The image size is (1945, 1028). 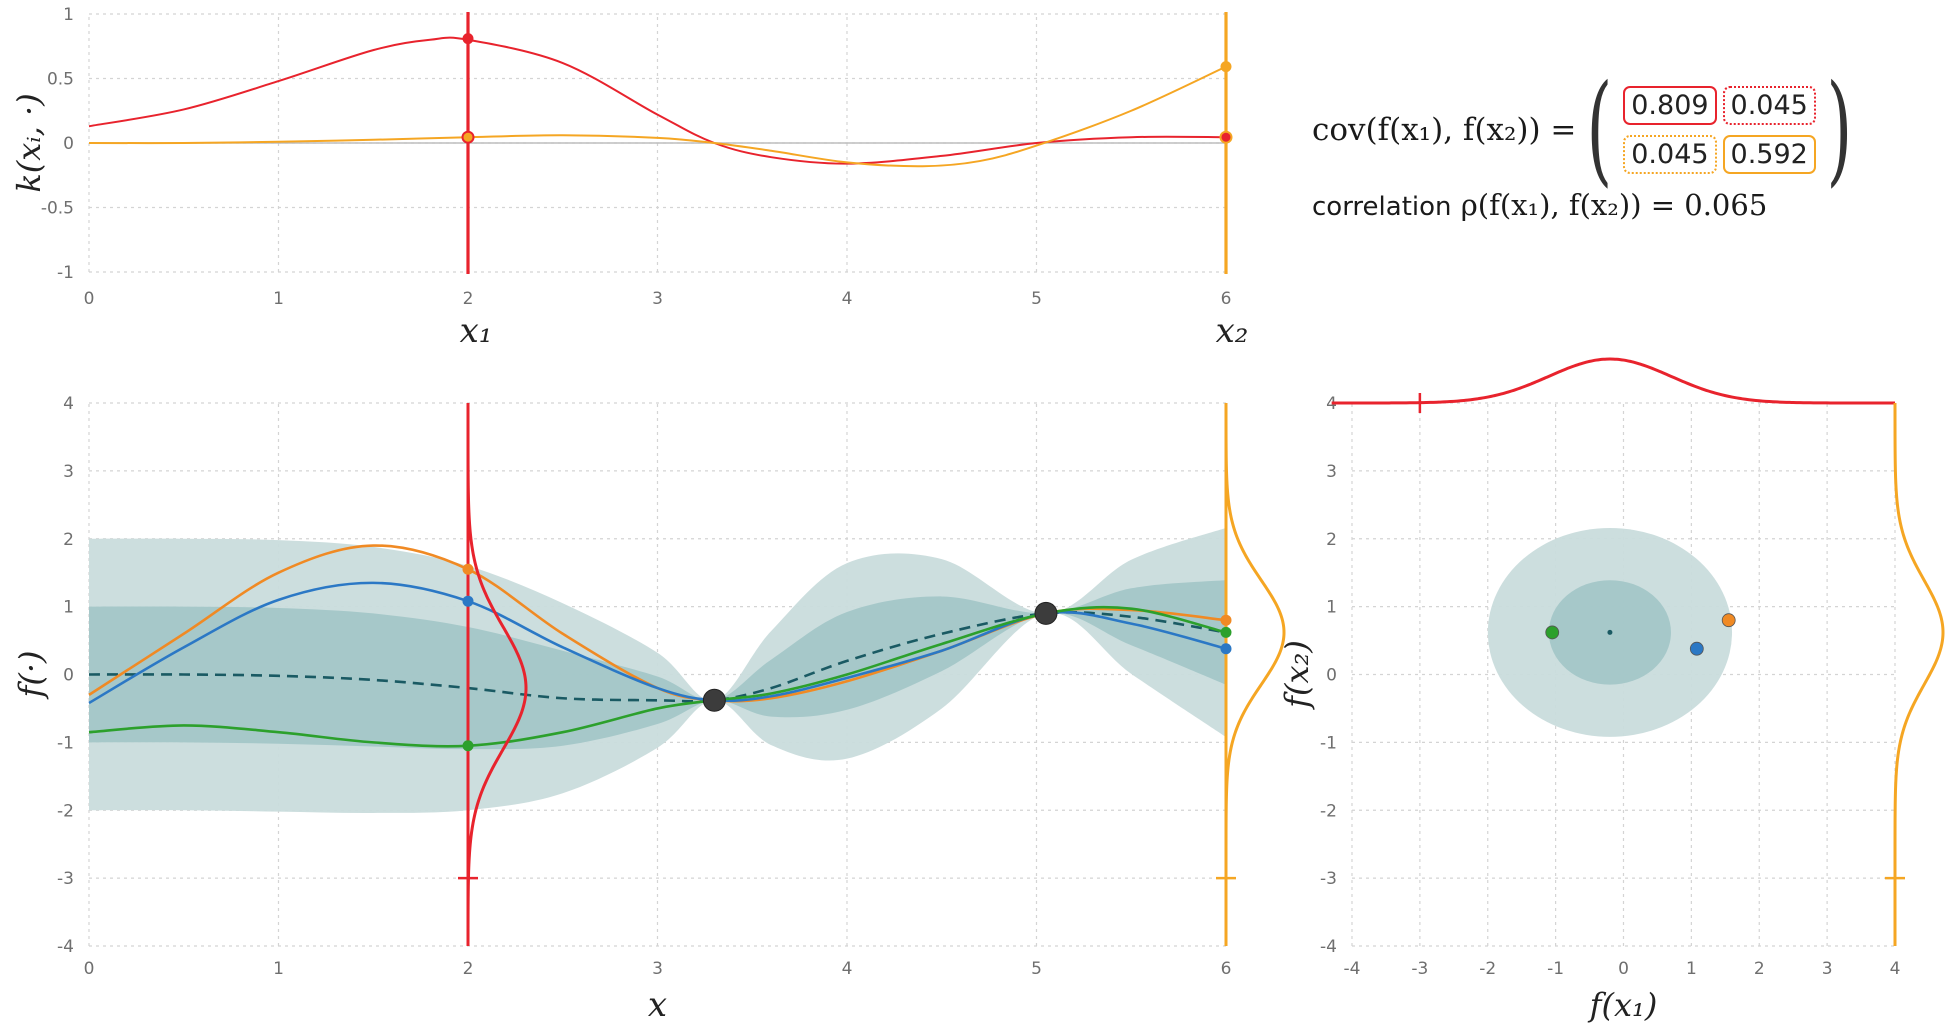 I want to click on joint-ytick: -3, so click(x=1328, y=879).